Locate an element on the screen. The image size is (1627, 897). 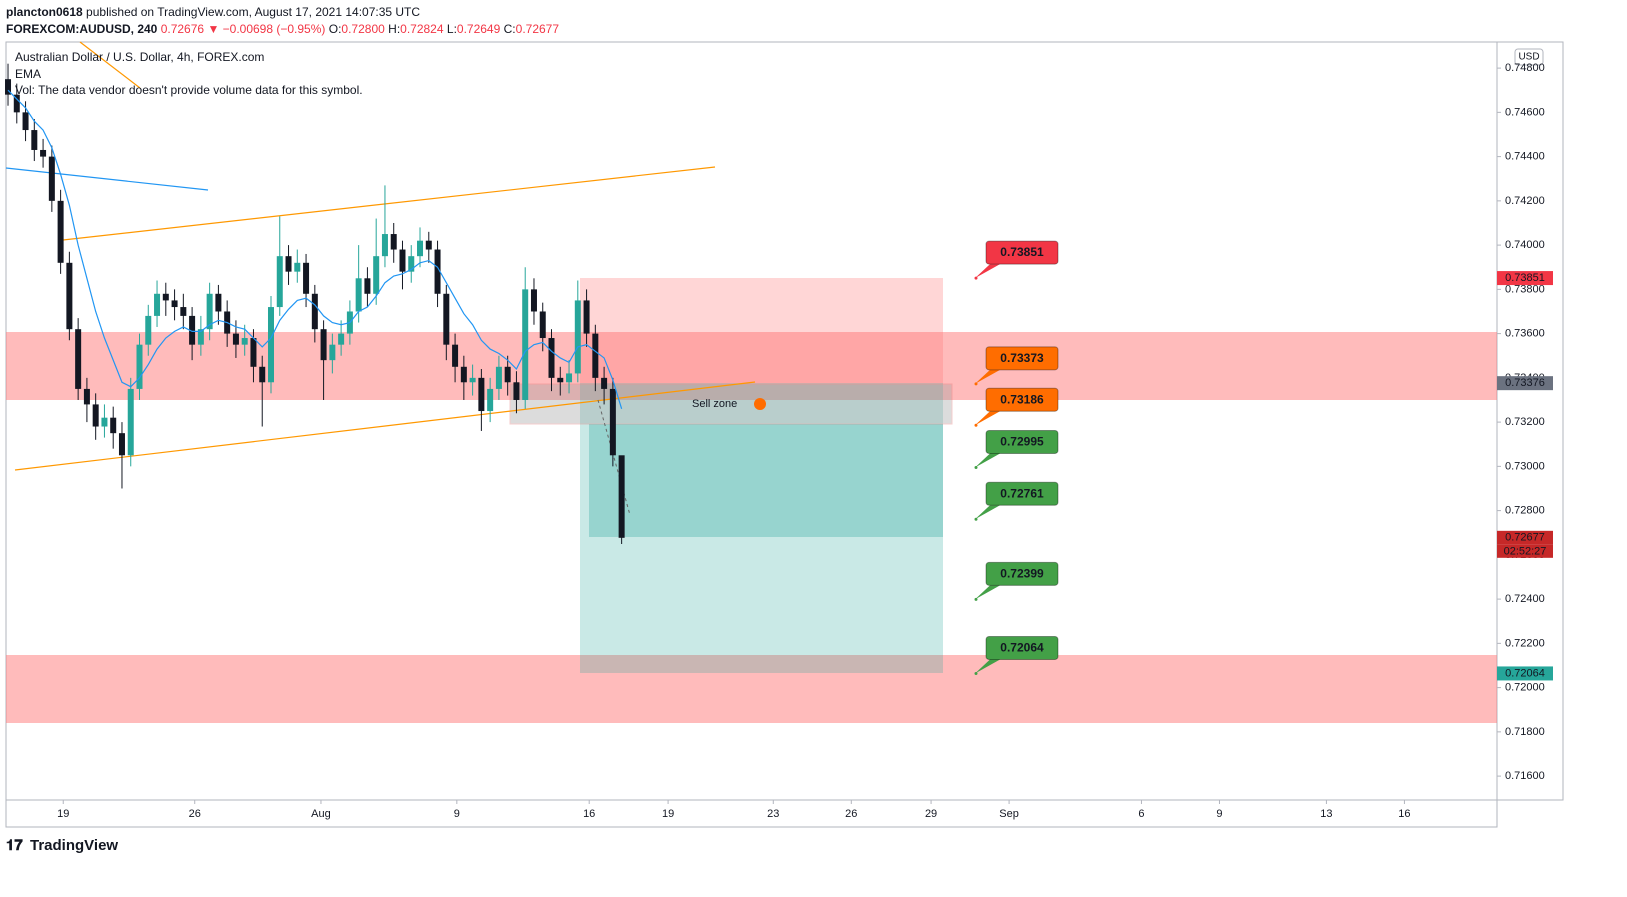
currency-box is located at coordinates (1529, 57).